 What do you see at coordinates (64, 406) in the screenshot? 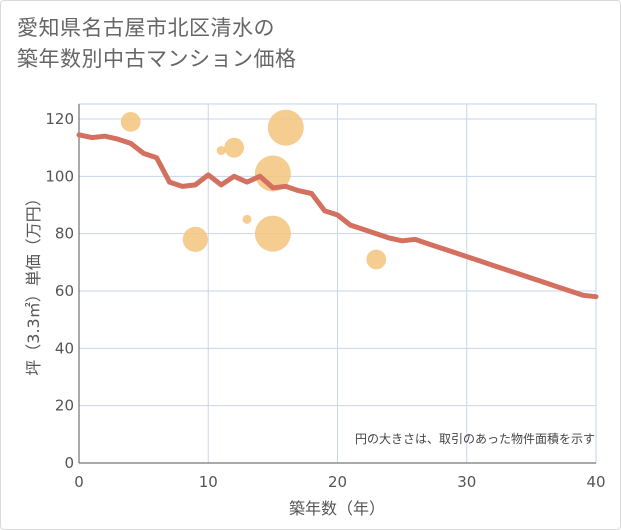
I see `y-tick-label-20: 20` at bounding box center [64, 406].